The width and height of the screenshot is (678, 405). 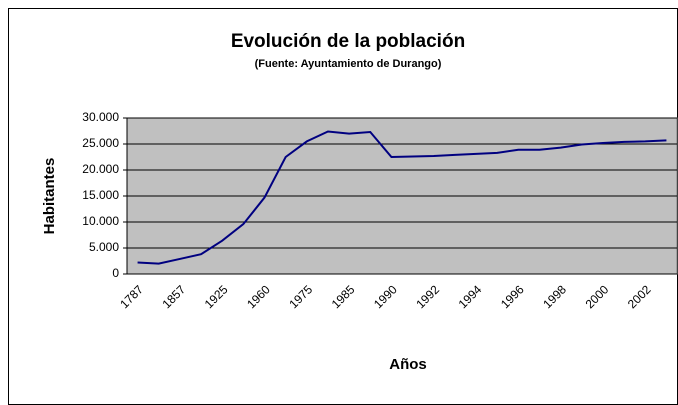 What do you see at coordinates (49, 196) in the screenshot?
I see `y-axis-title: Habitantes` at bounding box center [49, 196].